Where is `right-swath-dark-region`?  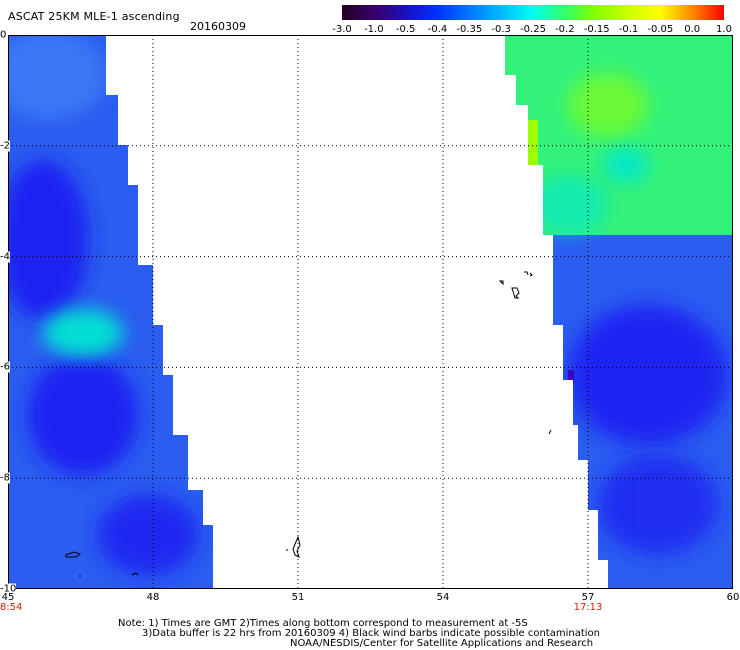
right-swath-dark-region is located at coordinates (648, 375).